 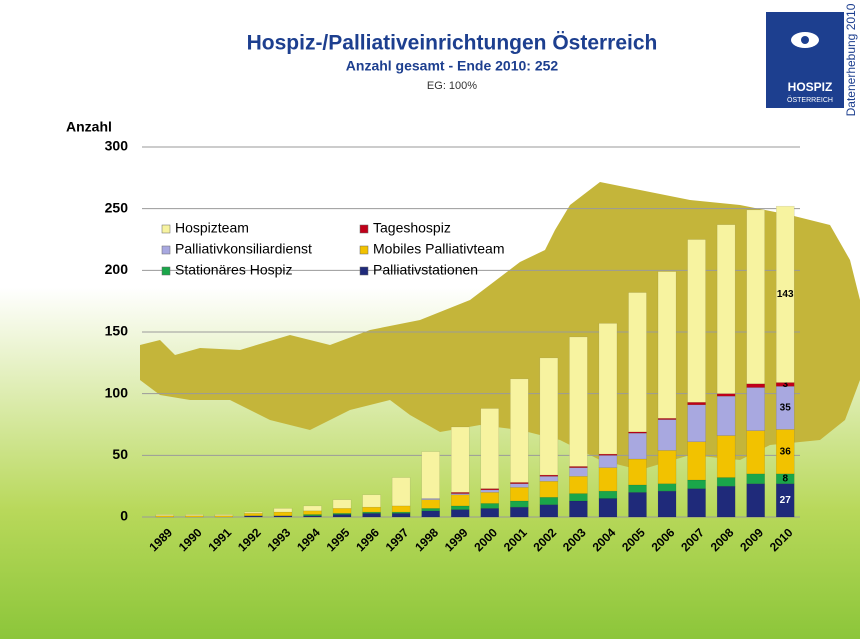 I want to click on y-tick-label: 0, so click(x=124, y=516).